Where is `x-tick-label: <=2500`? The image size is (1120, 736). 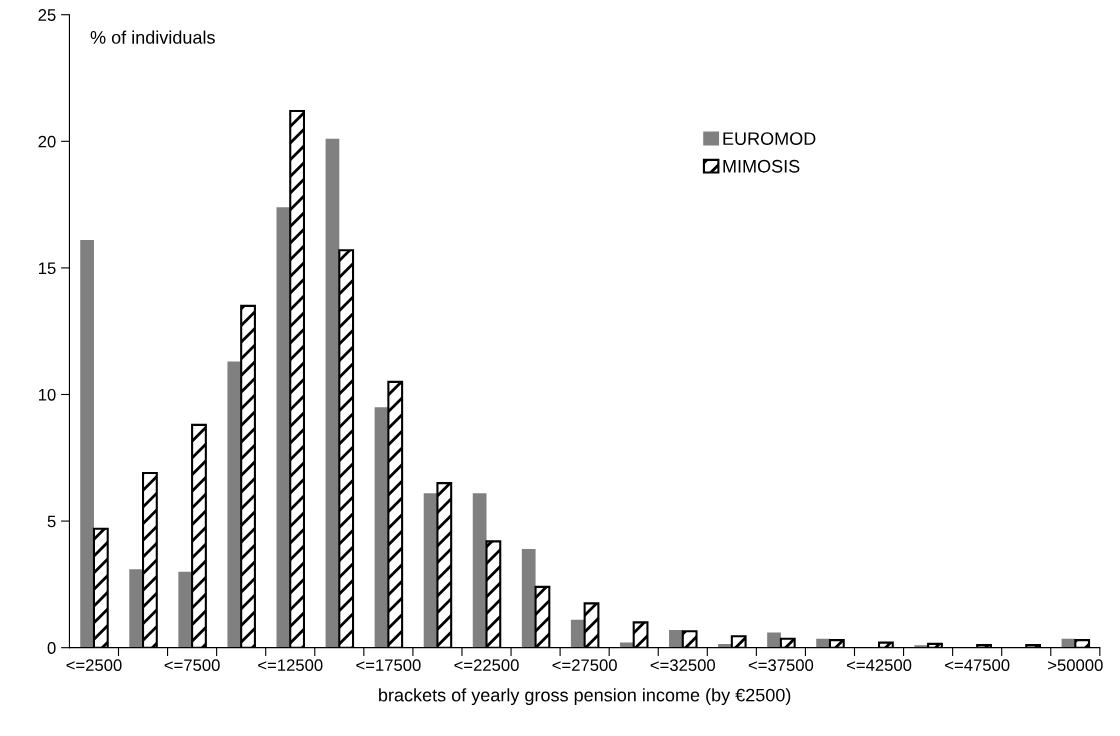
x-tick-label: <=2500 is located at coordinates (94, 665).